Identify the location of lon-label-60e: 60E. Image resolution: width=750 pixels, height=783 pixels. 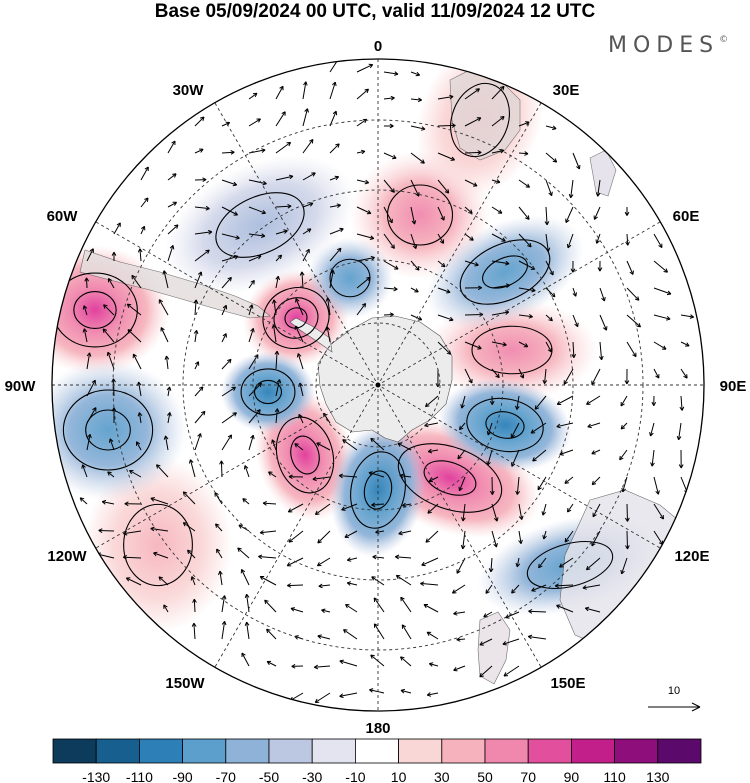
(686, 216).